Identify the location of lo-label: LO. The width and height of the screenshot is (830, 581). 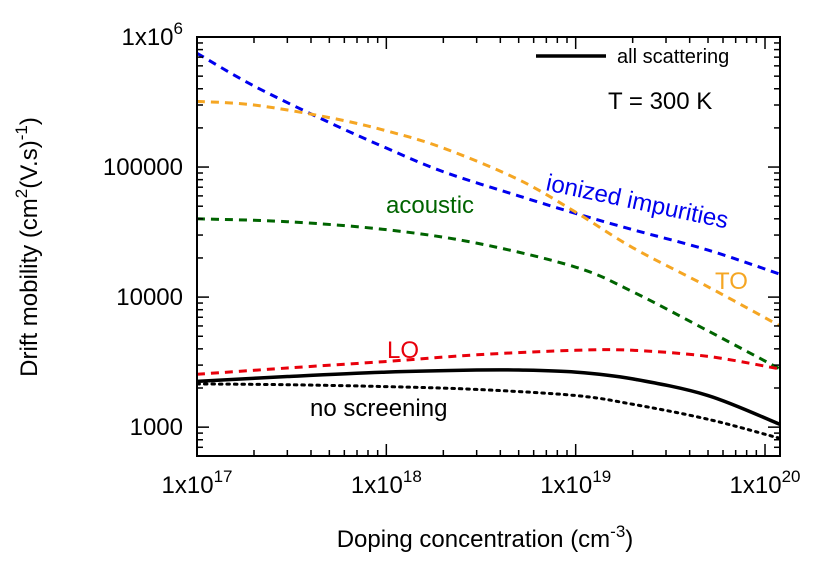
(403, 350).